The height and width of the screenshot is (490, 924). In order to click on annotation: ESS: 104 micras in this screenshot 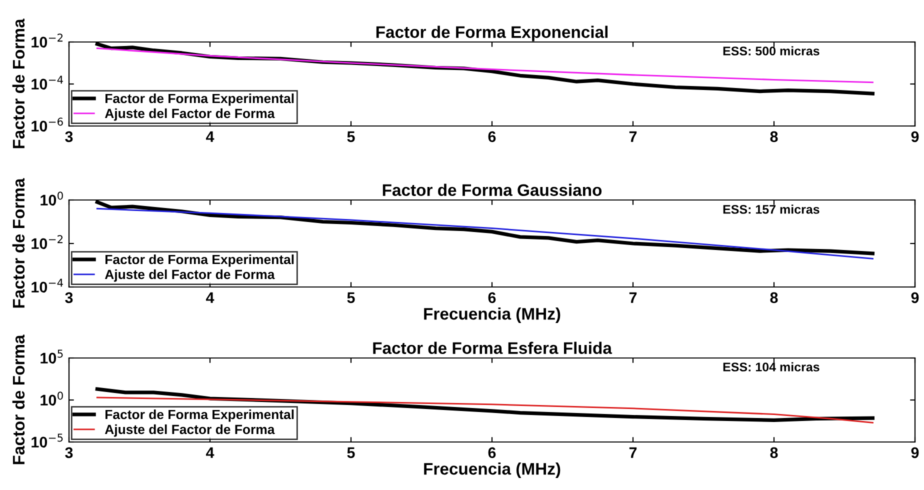, I will do `click(771, 367)`.